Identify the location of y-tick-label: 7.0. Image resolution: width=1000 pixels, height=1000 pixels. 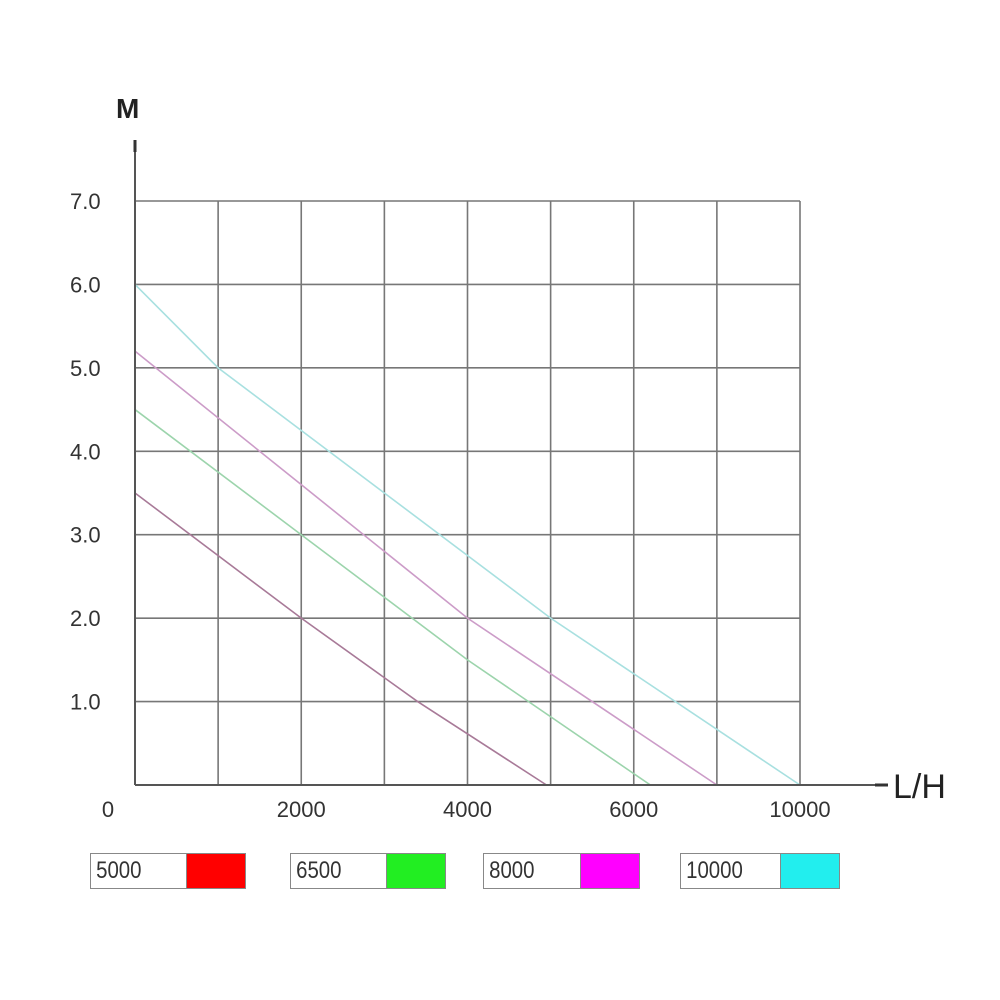
(85, 201).